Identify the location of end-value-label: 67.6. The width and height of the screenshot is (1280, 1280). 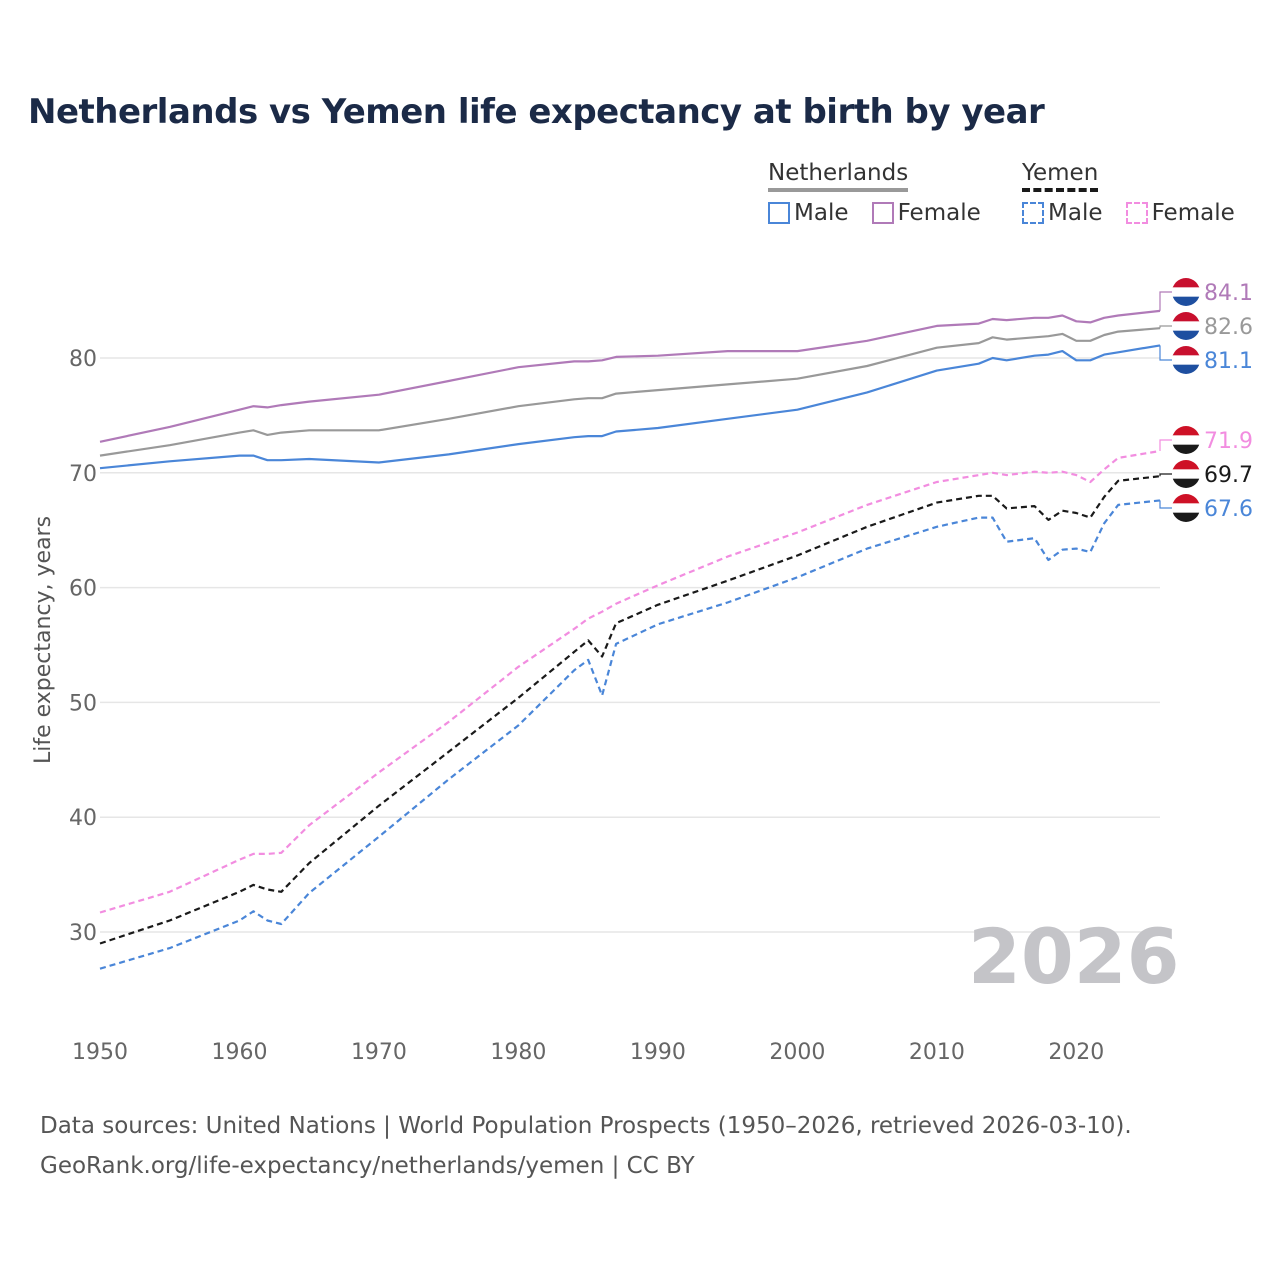
(1228, 509).